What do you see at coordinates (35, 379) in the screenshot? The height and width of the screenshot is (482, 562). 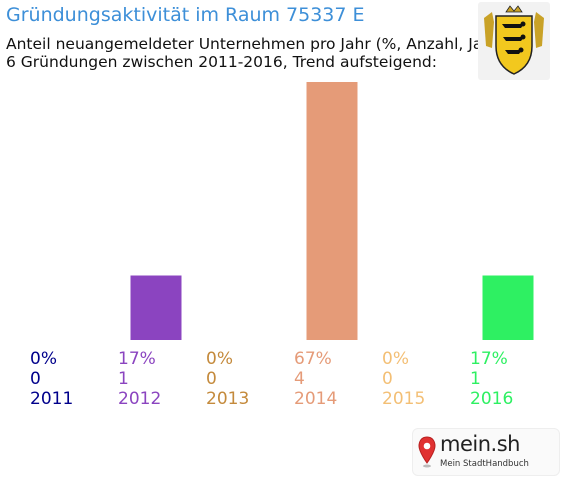 I see `count-label-2011: 0` at bounding box center [35, 379].